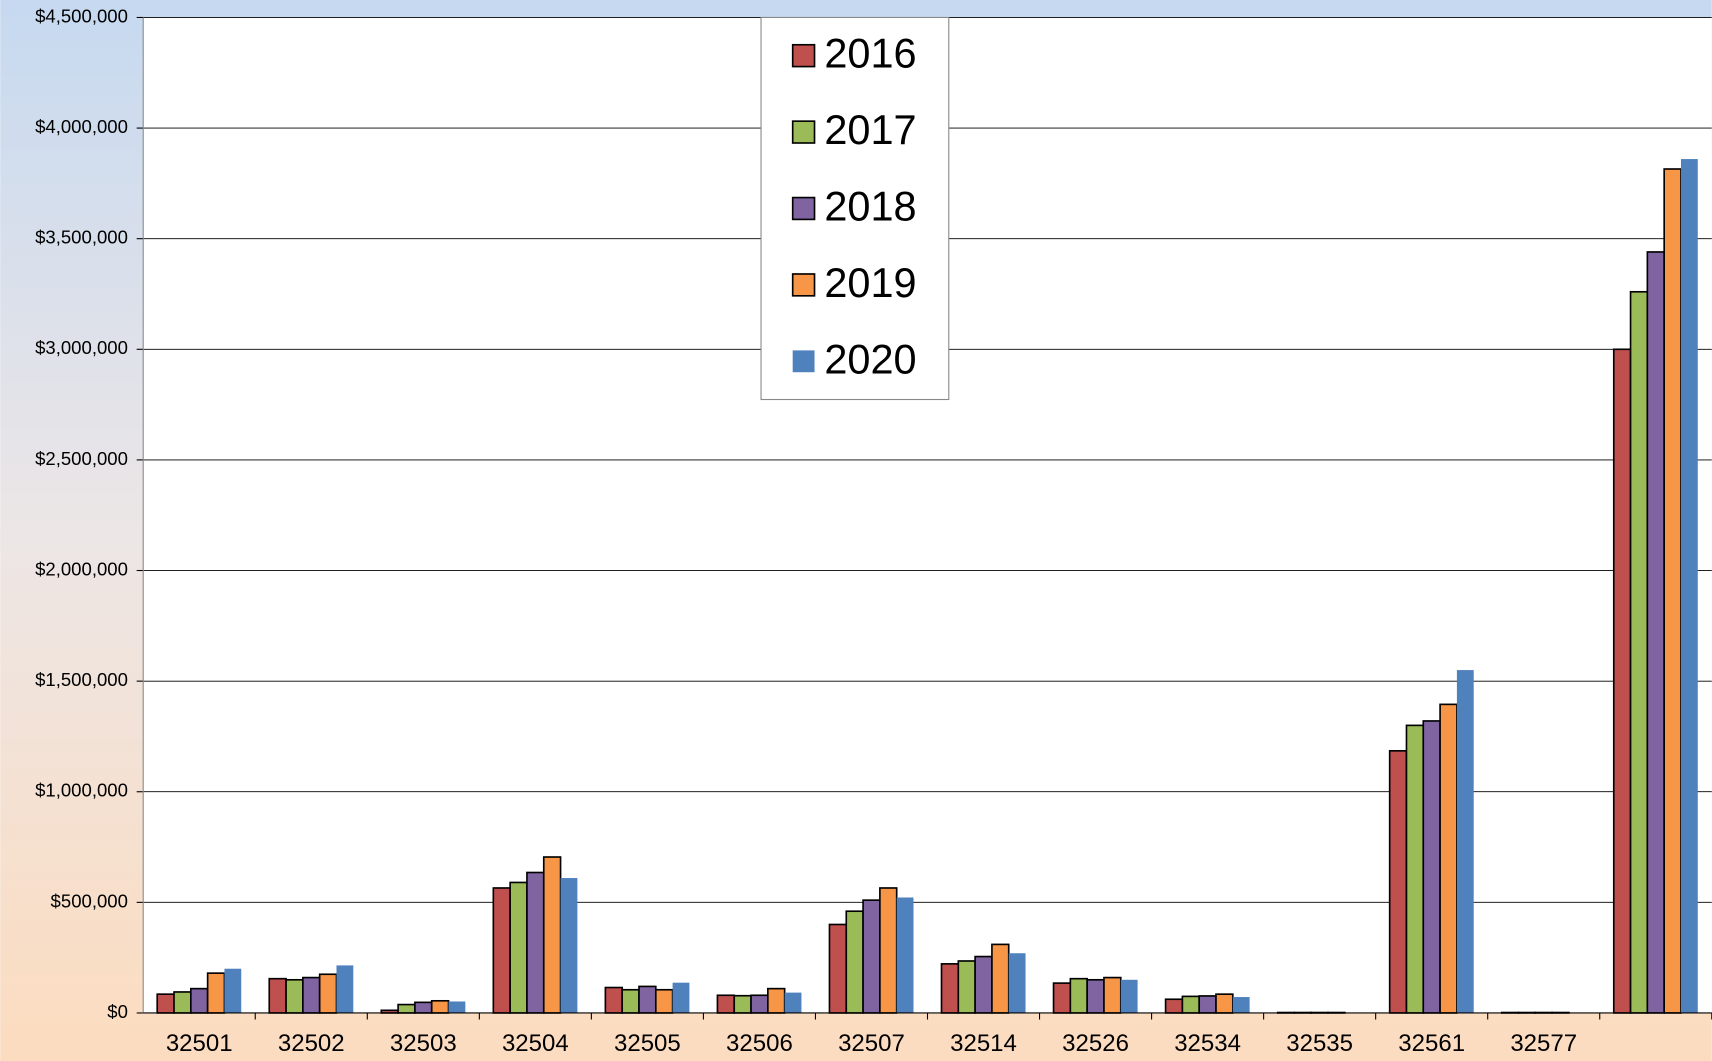  Describe the element at coordinates (81, 15) in the screenshot. I see `y-tick-label: $4,500,000` at that location.